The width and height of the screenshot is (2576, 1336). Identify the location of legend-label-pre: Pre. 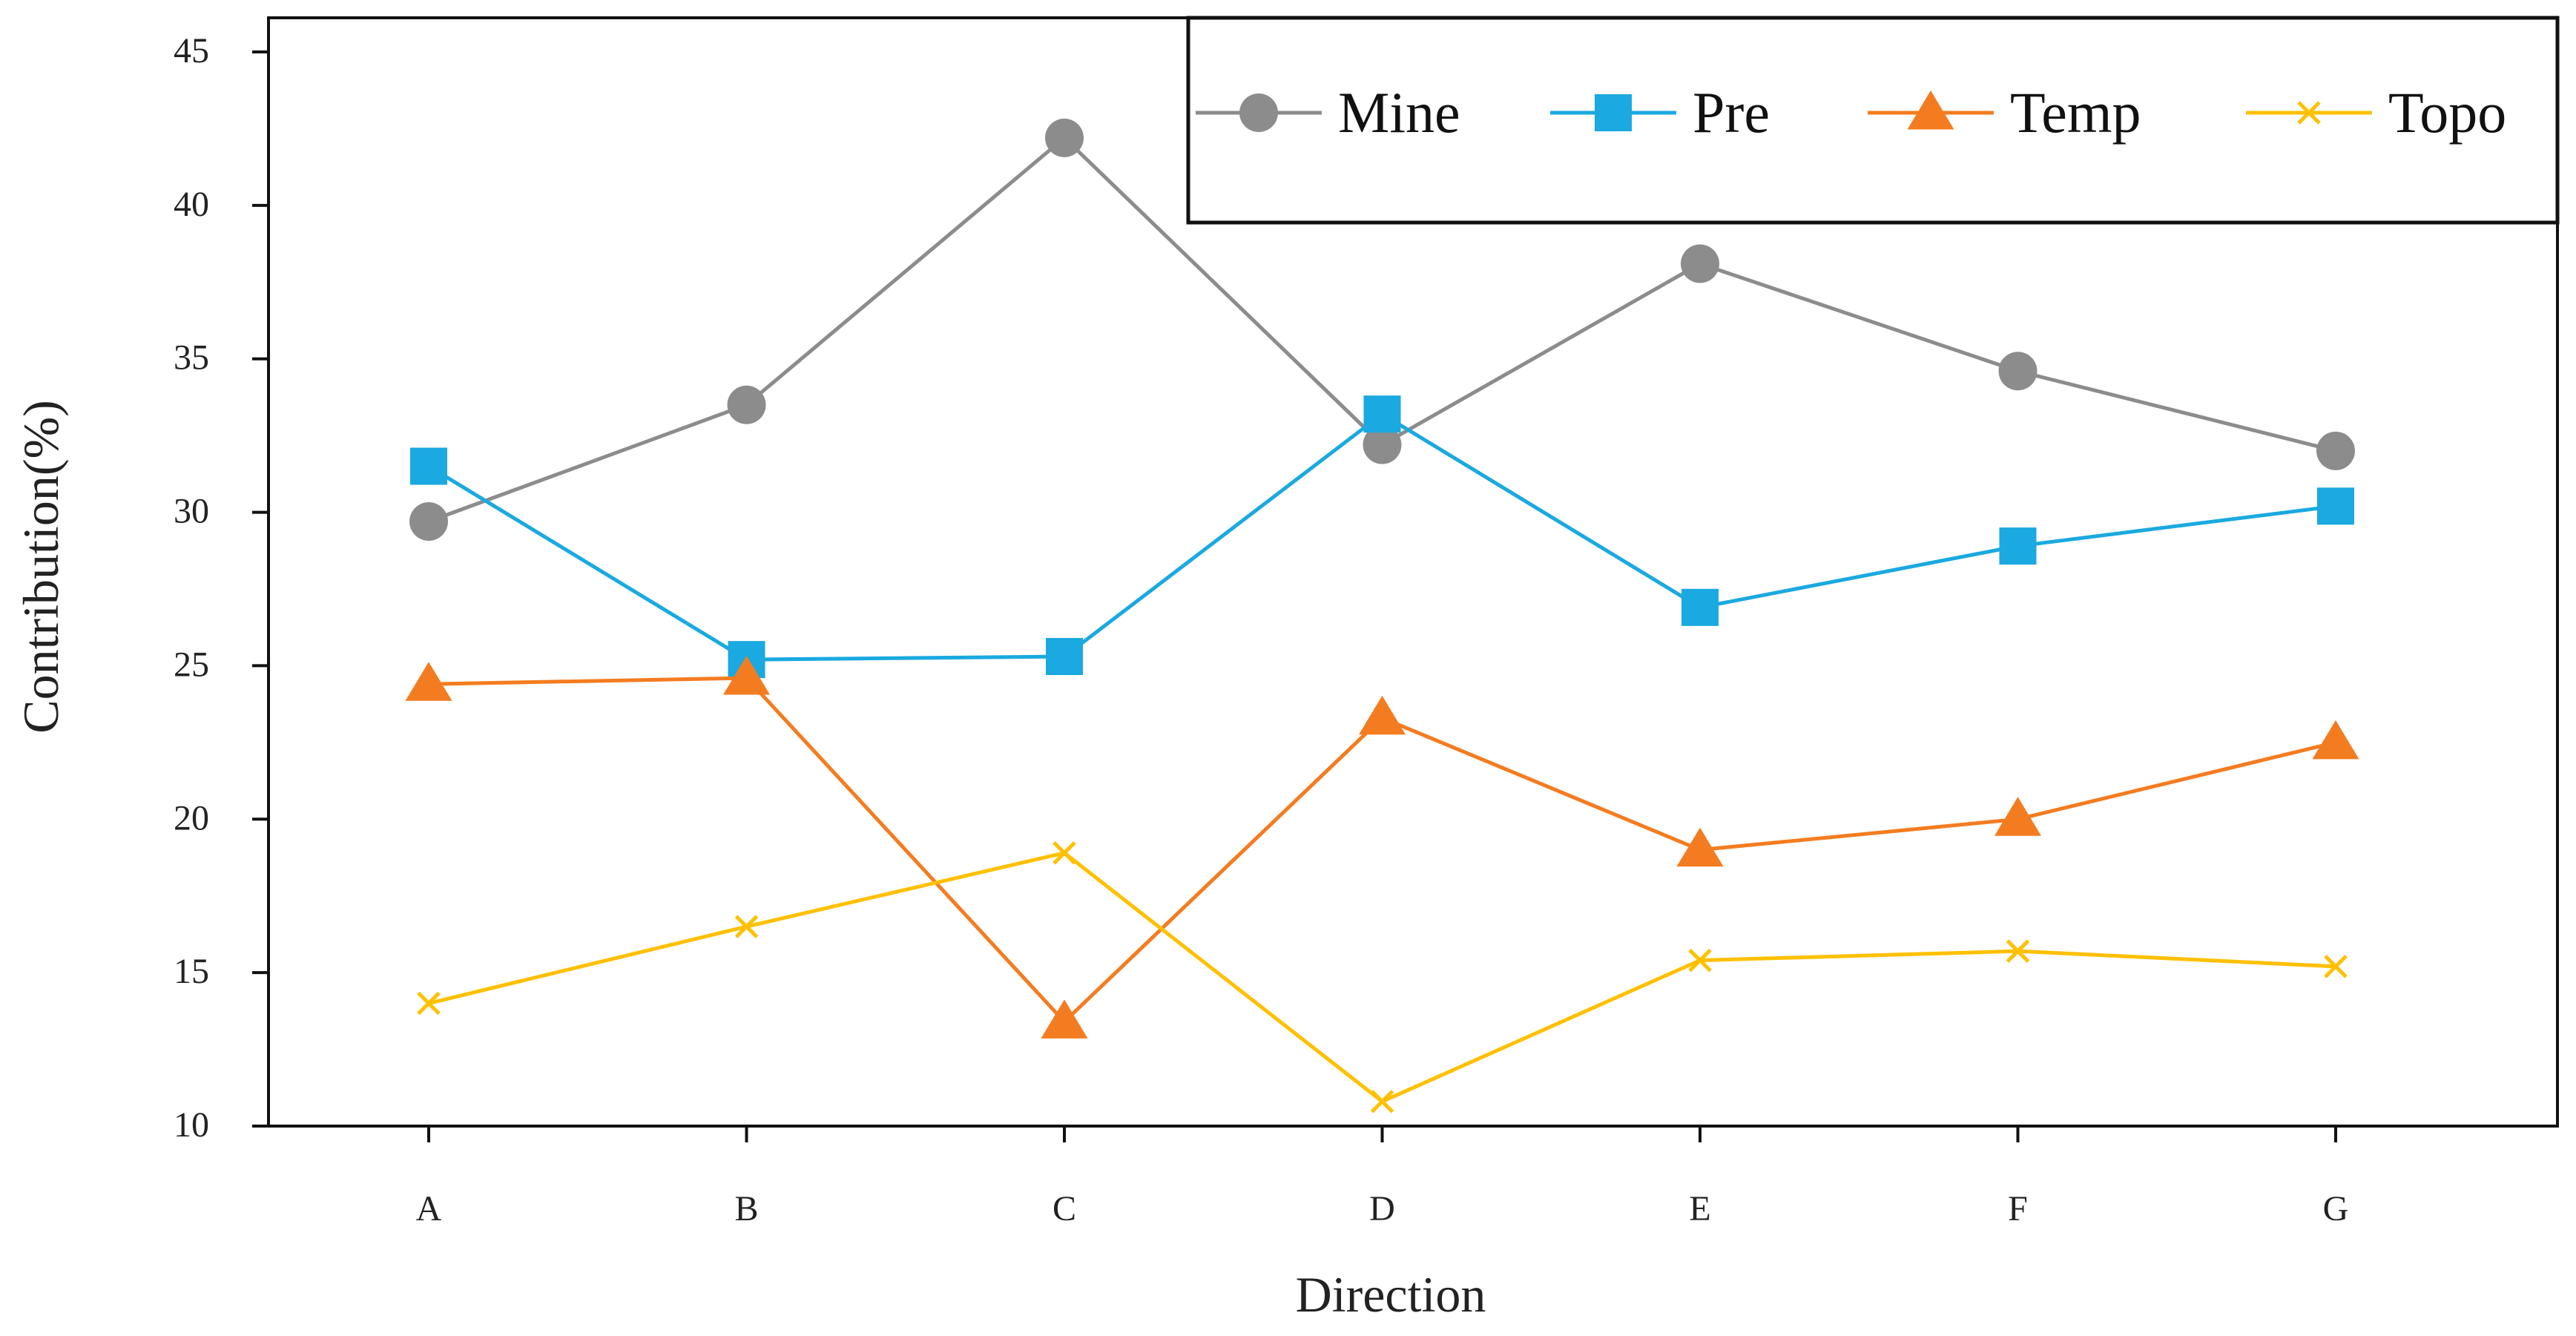
(1731, 113).